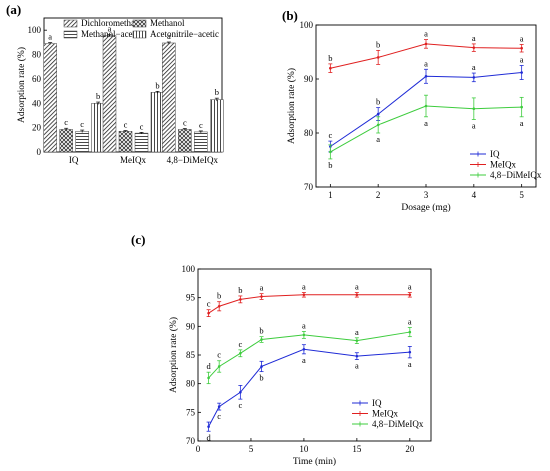 The height and width of the screenshot is (471, 550). I want to click on x-tick-label: 20, so click(410, 449).